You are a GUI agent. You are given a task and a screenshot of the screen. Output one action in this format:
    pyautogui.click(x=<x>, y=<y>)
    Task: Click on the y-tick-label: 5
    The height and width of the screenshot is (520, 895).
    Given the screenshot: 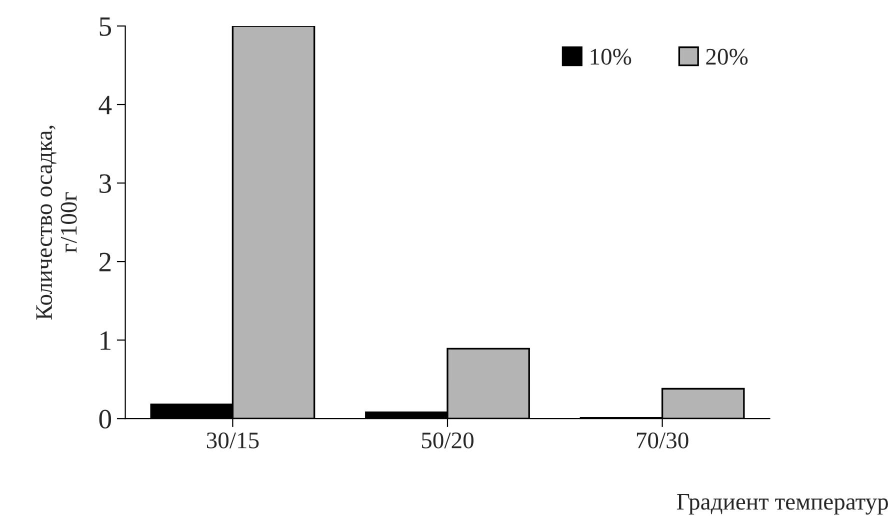 What is the action you would take?
    pyautogui.click(x=106, y=26)
    